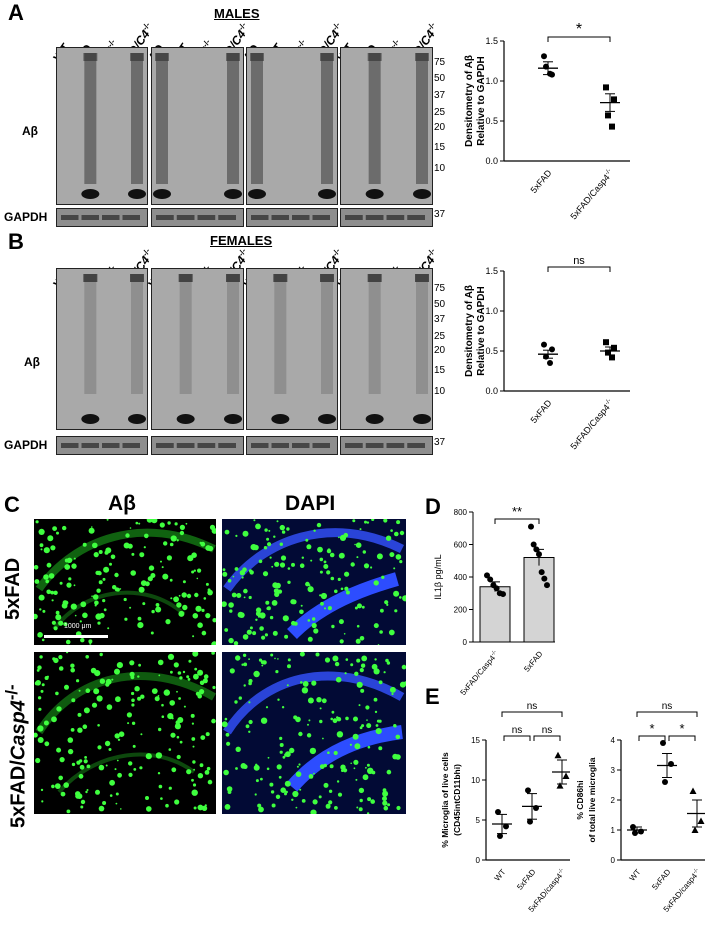 The height and width of the screenshot is (935, 708). I want to click on y-axis-label: (CD45intCD11bhi), so click(457, 800).